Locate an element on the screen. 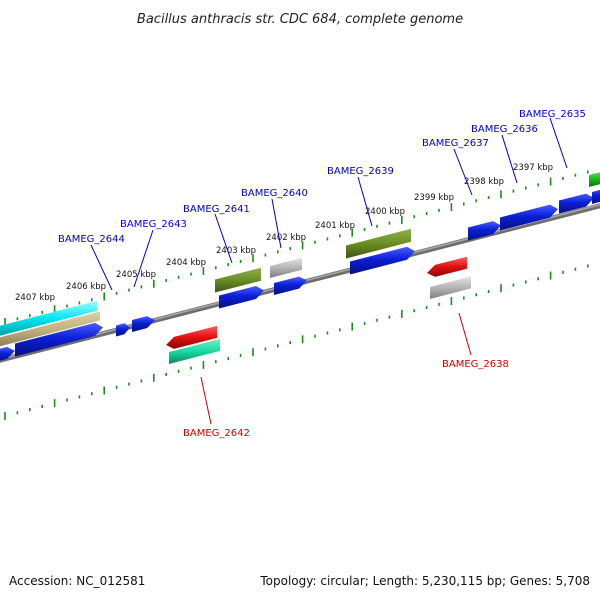 The width and height of the screenshot is (600, 600). gene-label-bameg-2643: BAMEG_2643 is located at coordinates (153, 224).